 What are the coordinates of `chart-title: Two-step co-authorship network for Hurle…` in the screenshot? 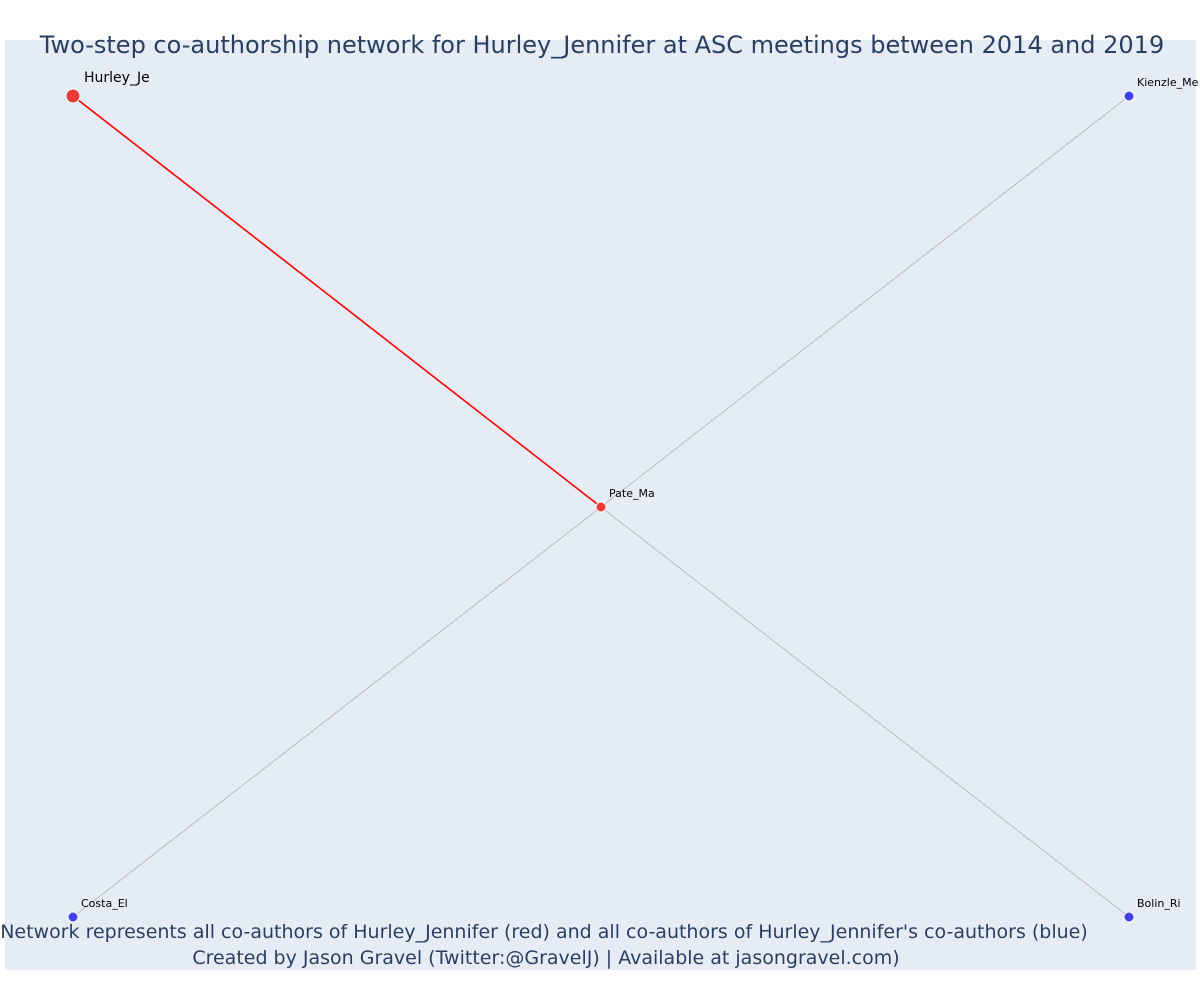 It's located at (601, 45).